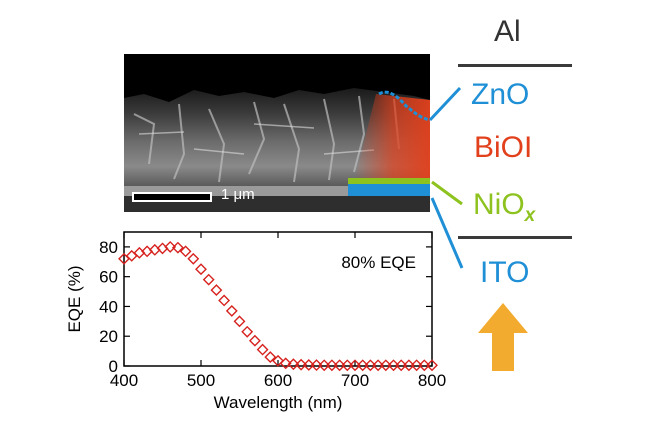 This screenshot has height=429, width=654. Describe the element at coordinates (108, 306) in the screenshot. I see `y-tick-label: 40` at that location.